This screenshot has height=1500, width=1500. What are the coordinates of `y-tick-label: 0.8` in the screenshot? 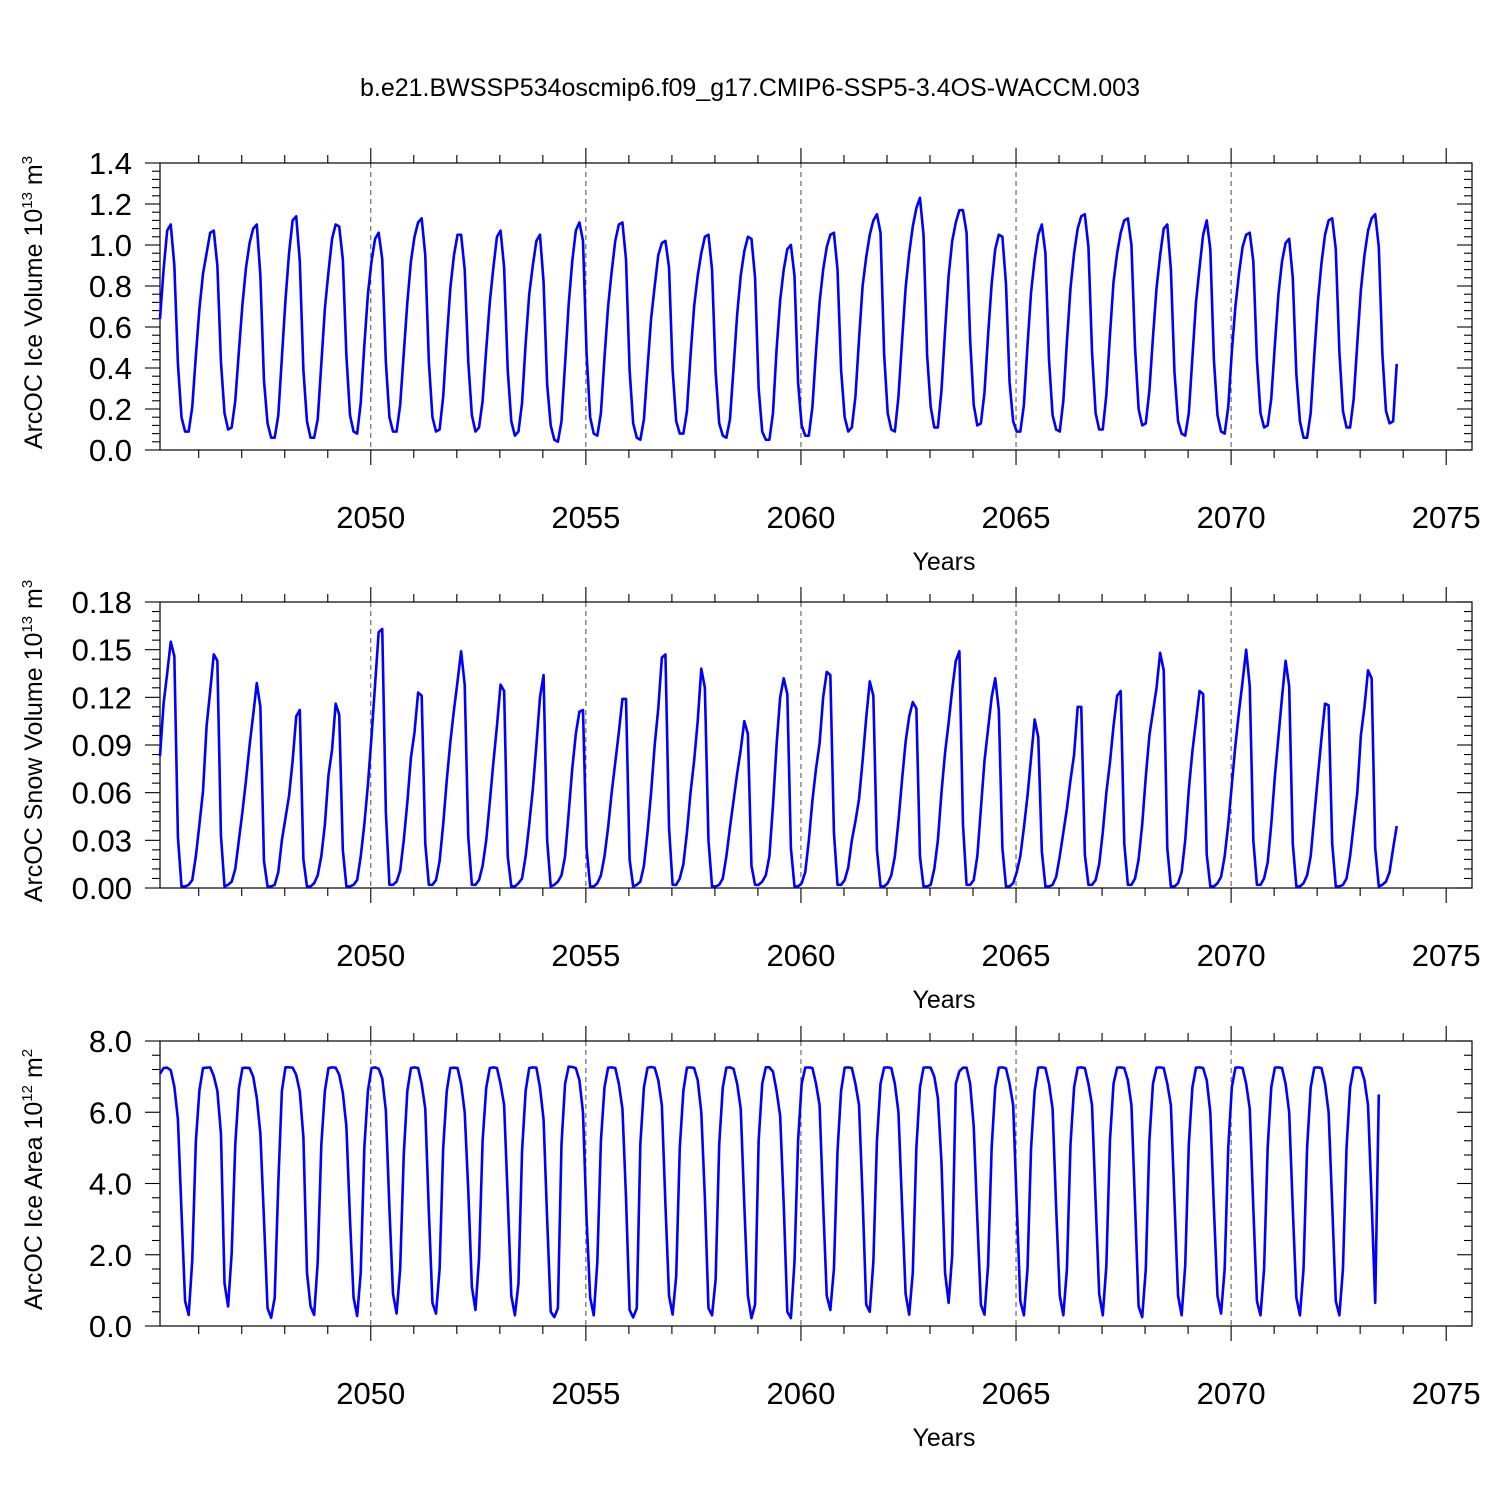 It's located at (110, 286).